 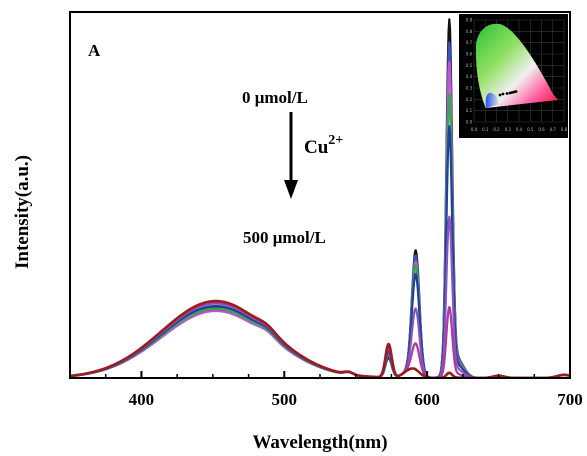 What do you see at coordinates (469, 122) in the screenshot?
I see `inset-y-tick-label: 0.0` at bounding box center [469, 122].